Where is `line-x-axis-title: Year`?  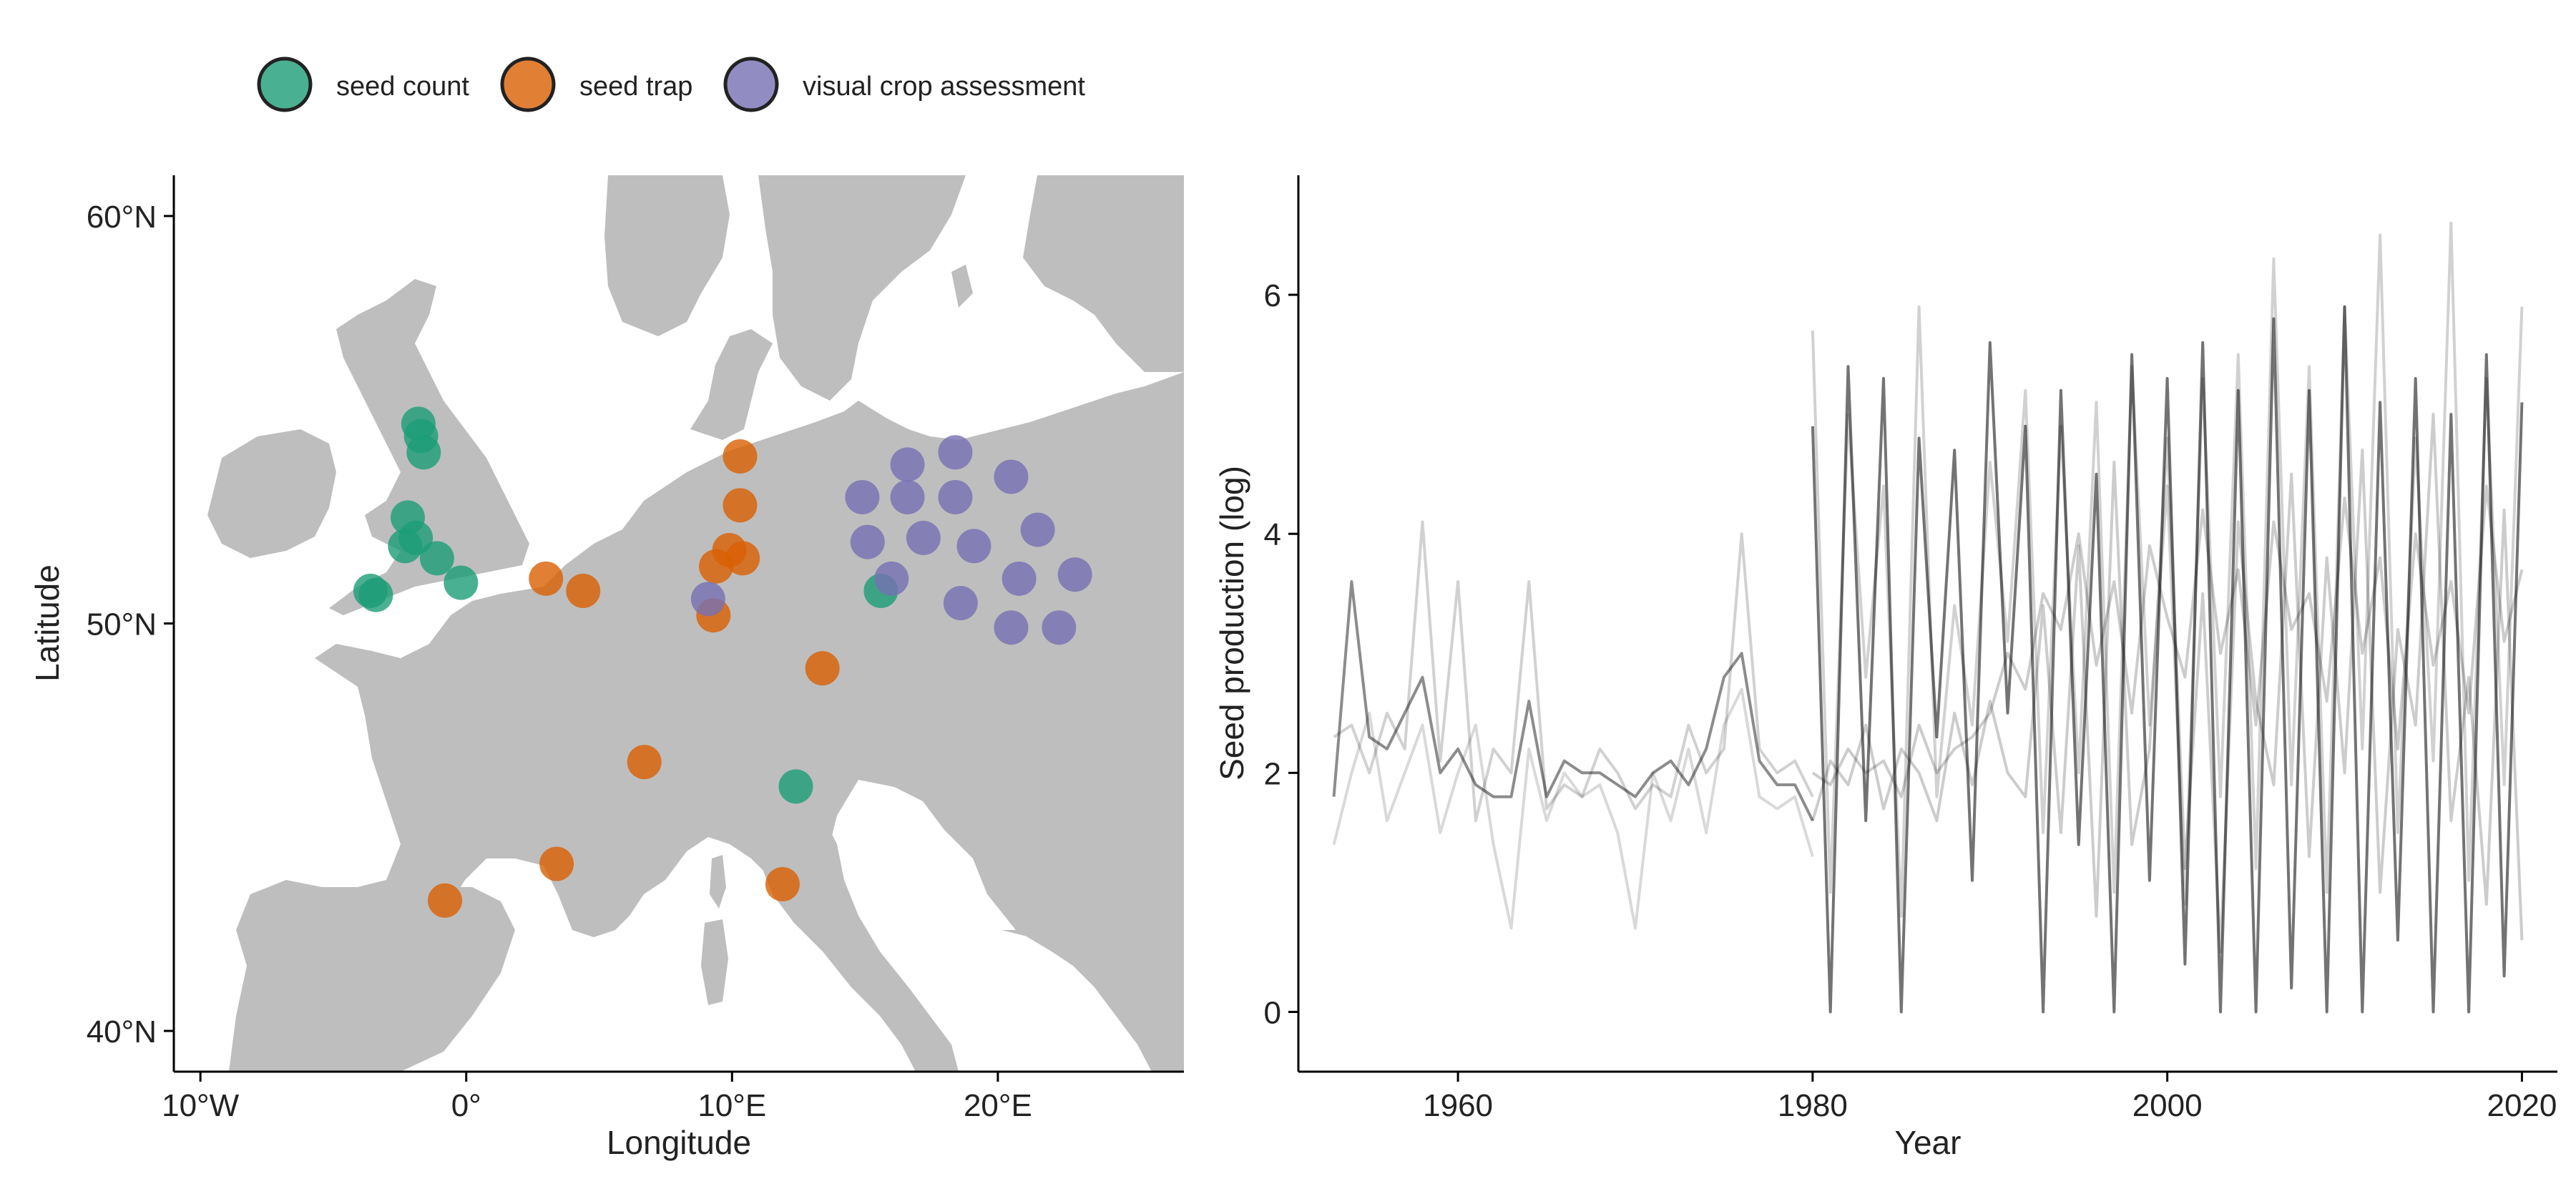
line-x-axis-title: Year is located at coordinates (1928, 1142).